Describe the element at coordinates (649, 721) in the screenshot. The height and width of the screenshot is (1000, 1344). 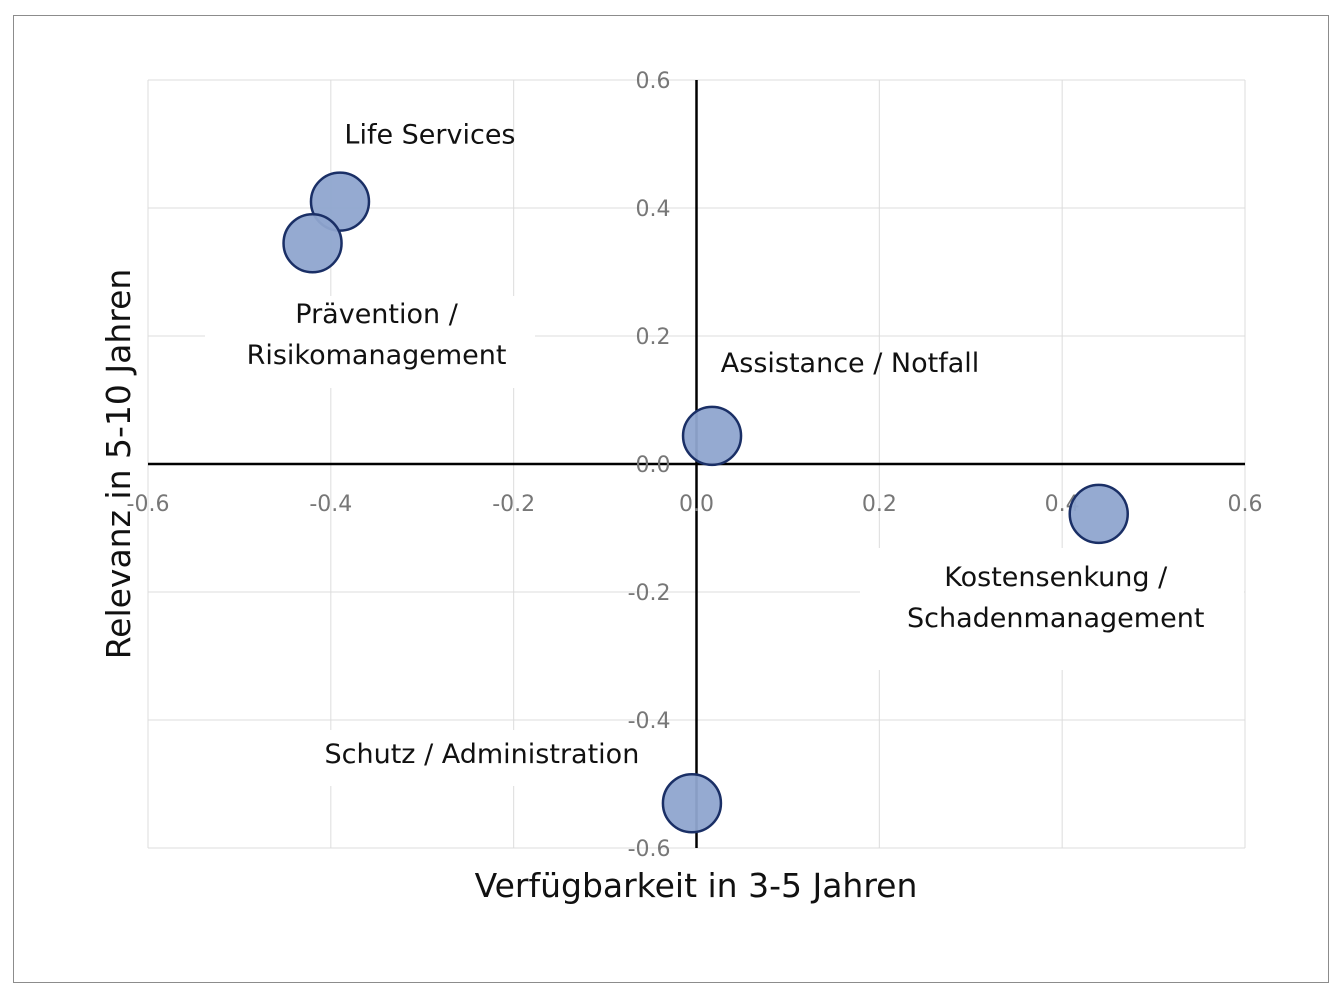
I see `y-tick-label: -0.4` at that location.